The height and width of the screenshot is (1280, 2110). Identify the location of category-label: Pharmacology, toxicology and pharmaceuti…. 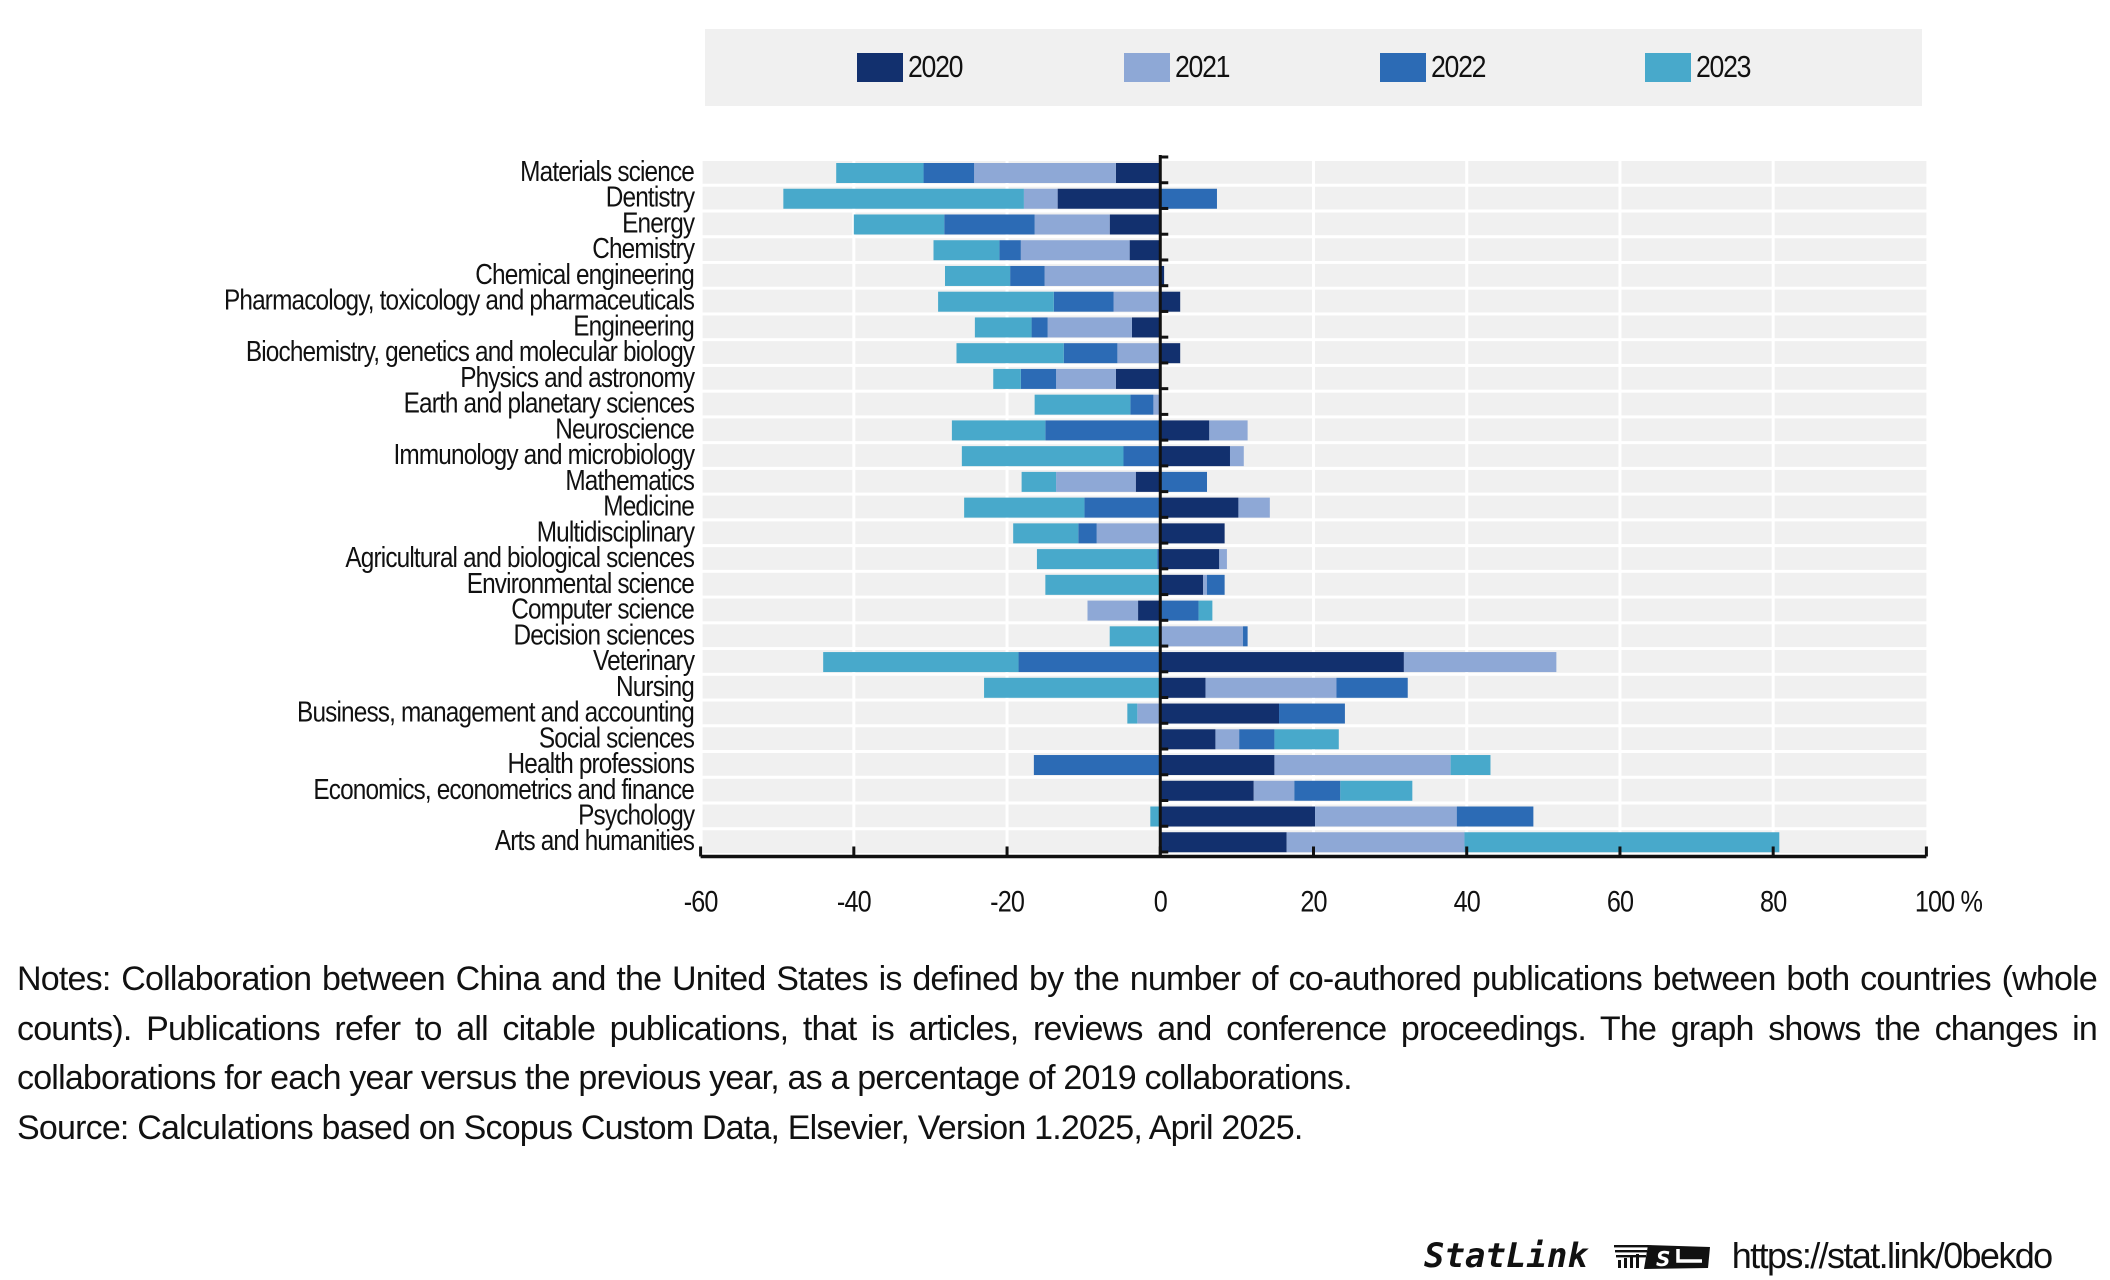
(459, 300).